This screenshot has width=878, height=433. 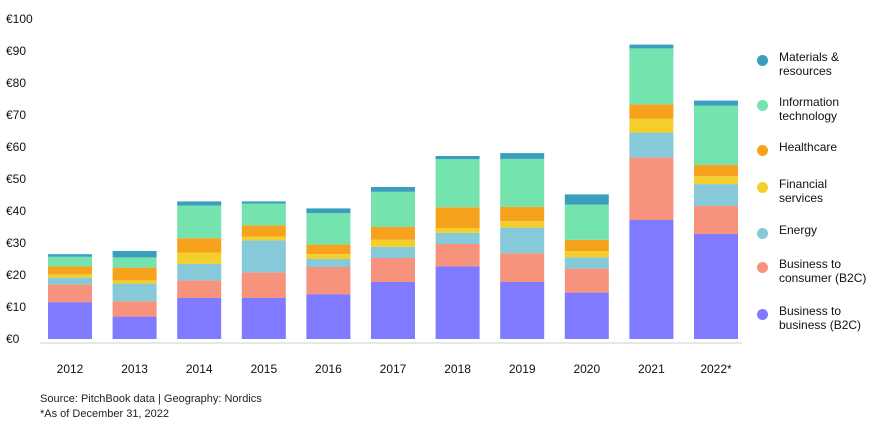 I want to click on y-tick-label: €100, so click(x=19, y=19).